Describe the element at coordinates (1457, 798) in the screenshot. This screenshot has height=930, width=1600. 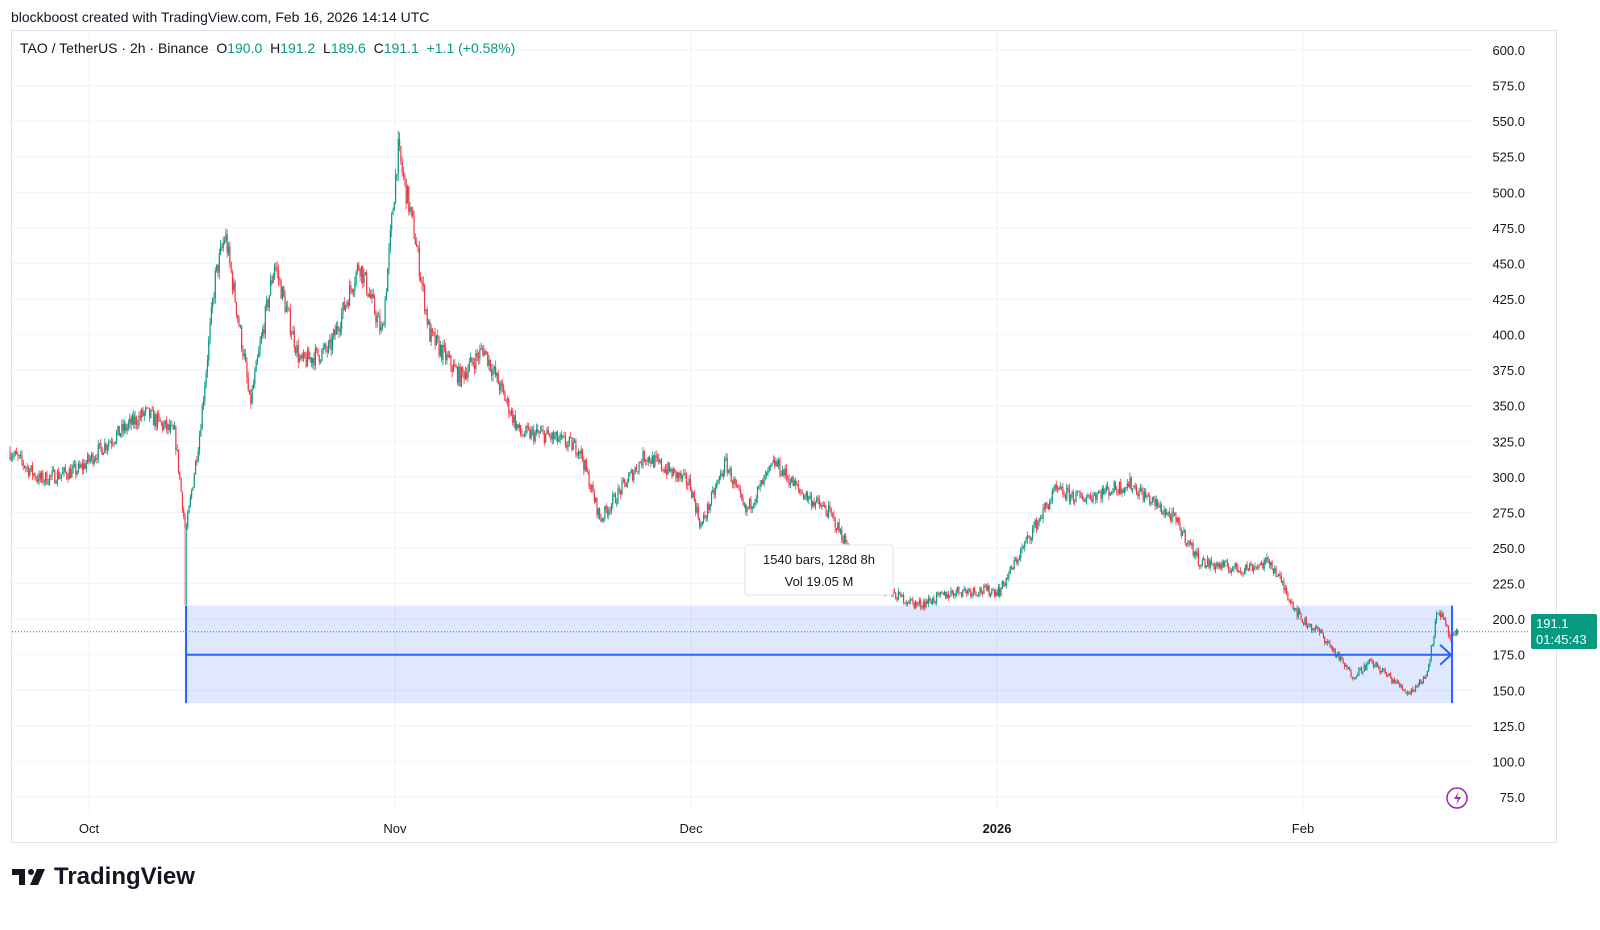
I see `lightning-icon` at that location.